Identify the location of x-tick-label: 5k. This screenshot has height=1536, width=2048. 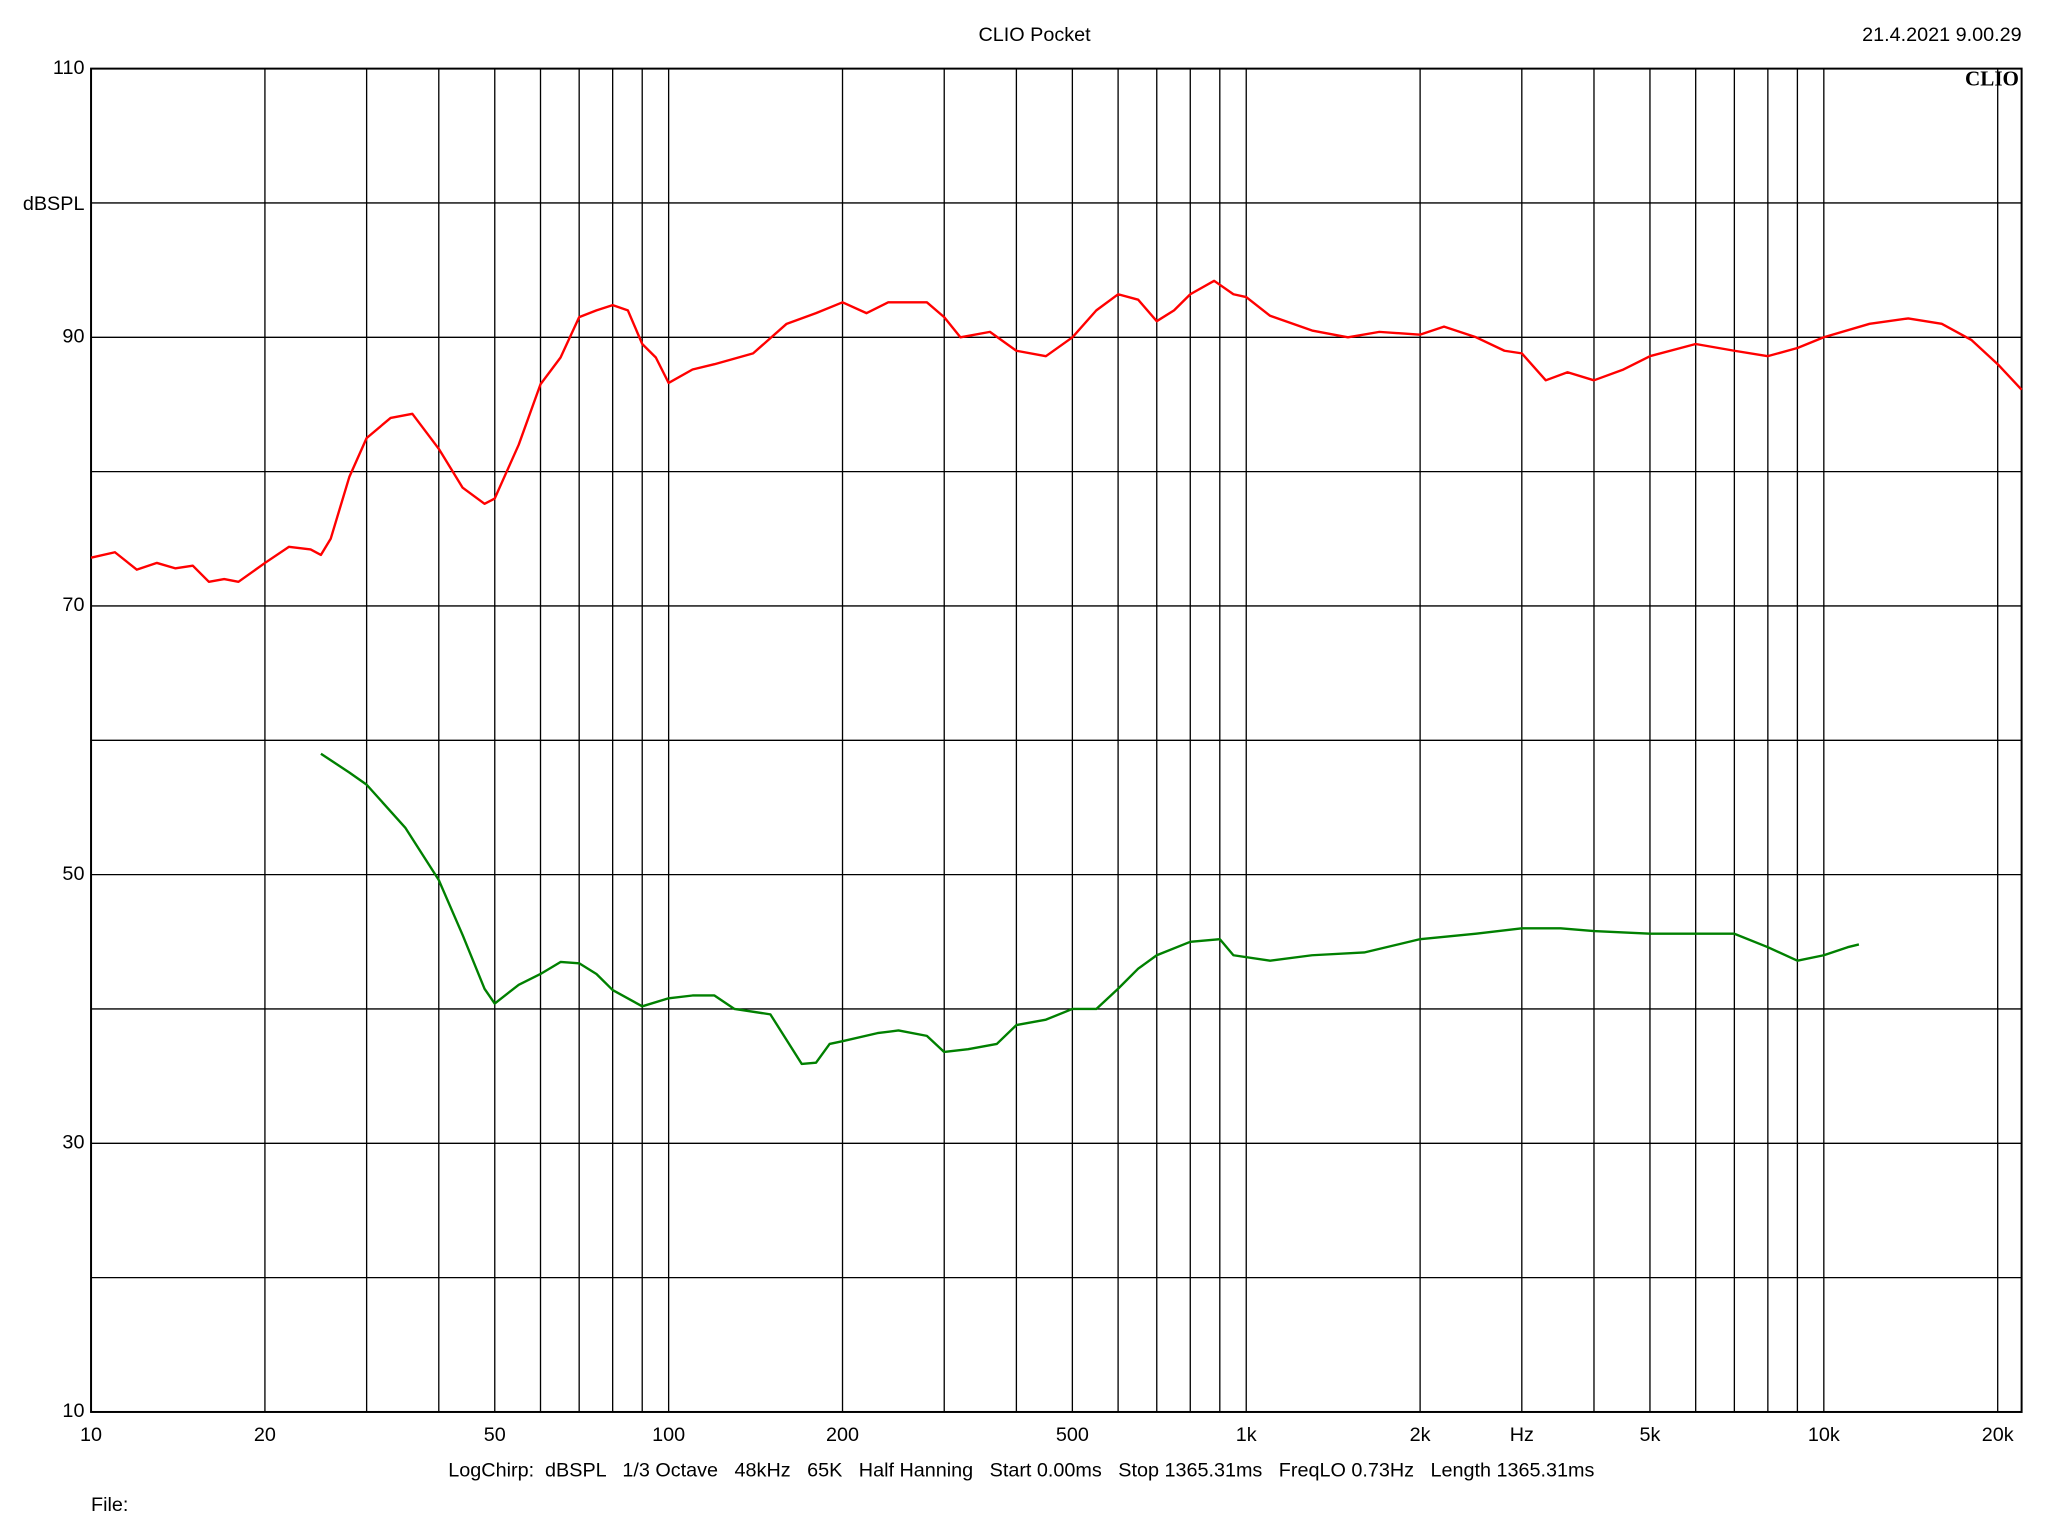
(1650, 1435).